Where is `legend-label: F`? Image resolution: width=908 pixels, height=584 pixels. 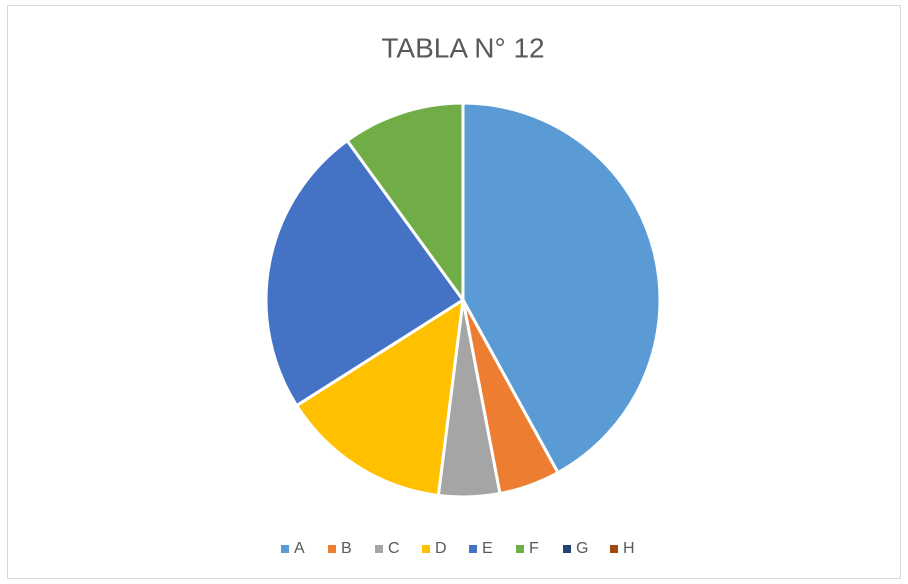
legend-label: F is located at coordinates (534, 548).